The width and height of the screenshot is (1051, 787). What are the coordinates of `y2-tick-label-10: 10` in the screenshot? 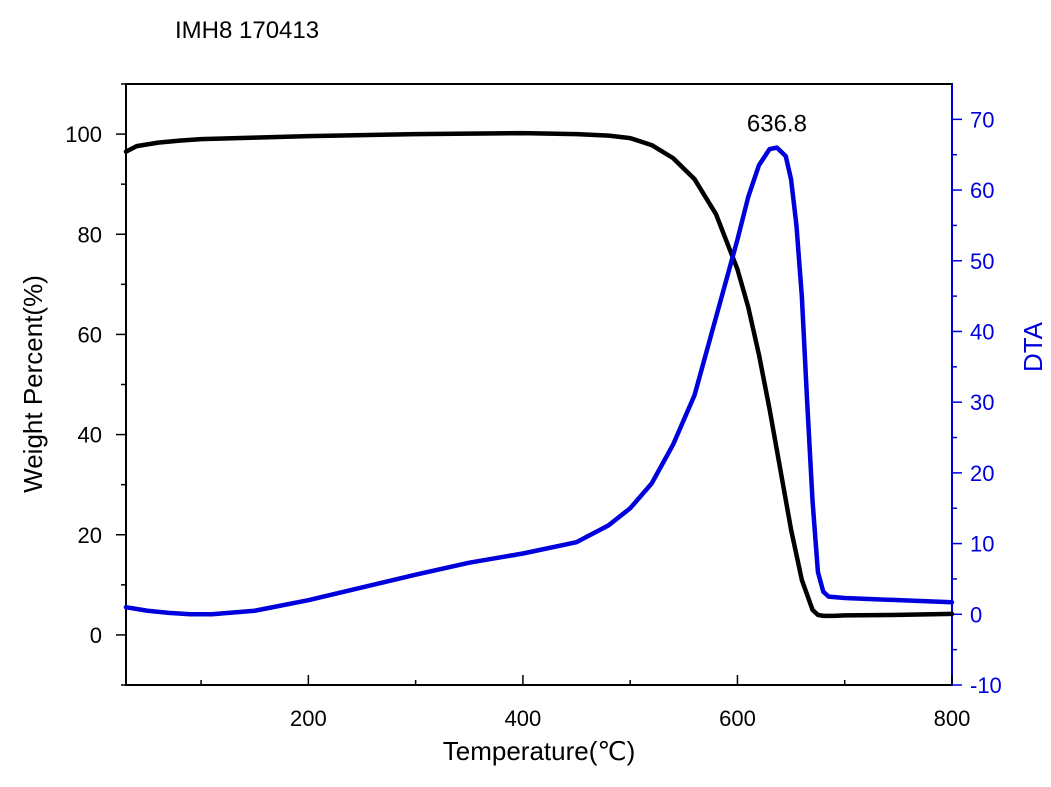 It's located at (982, 544).